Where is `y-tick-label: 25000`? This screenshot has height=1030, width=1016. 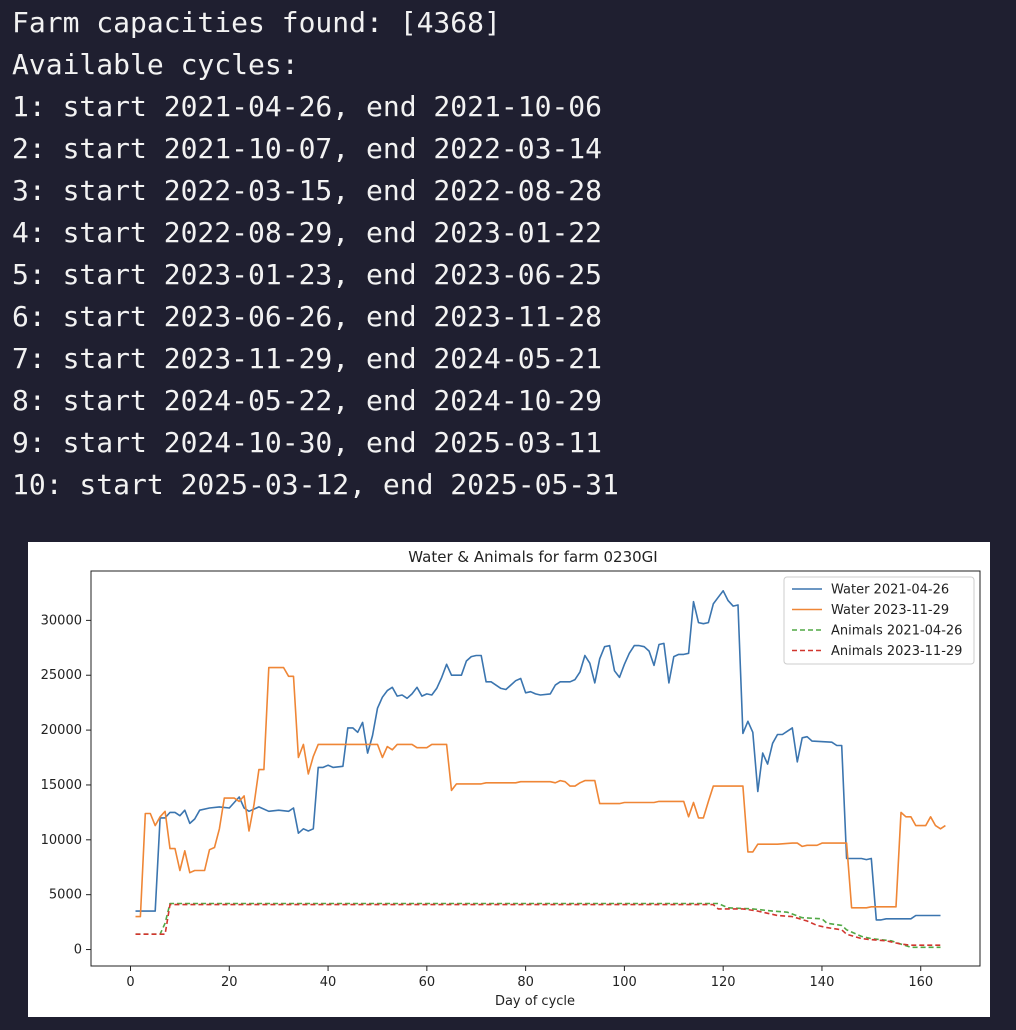 y-tick-label: 25000 is located at coordinates (61, 675).